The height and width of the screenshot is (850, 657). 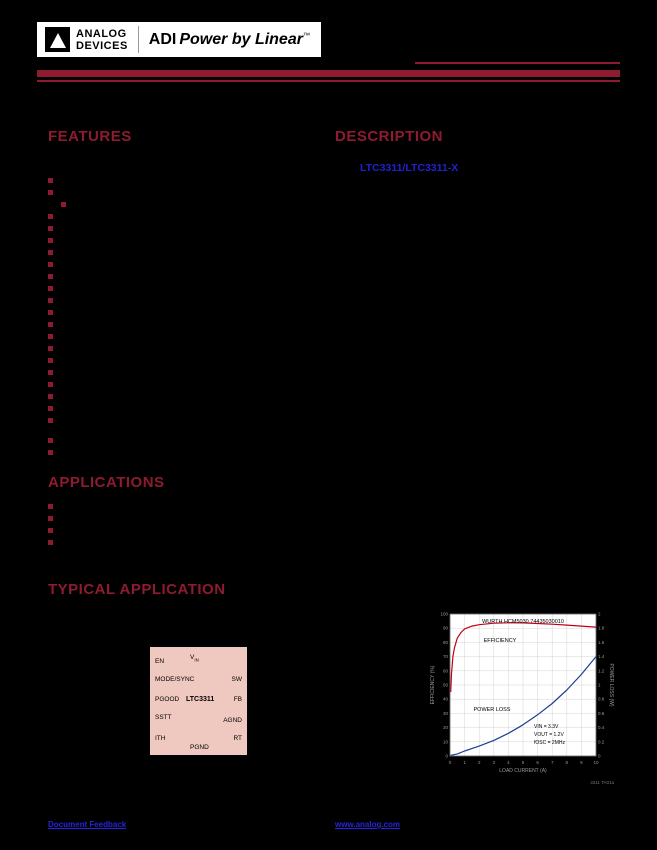 I want to click on svg-text: VIN = 3.3V, so click(x=546, y=727).